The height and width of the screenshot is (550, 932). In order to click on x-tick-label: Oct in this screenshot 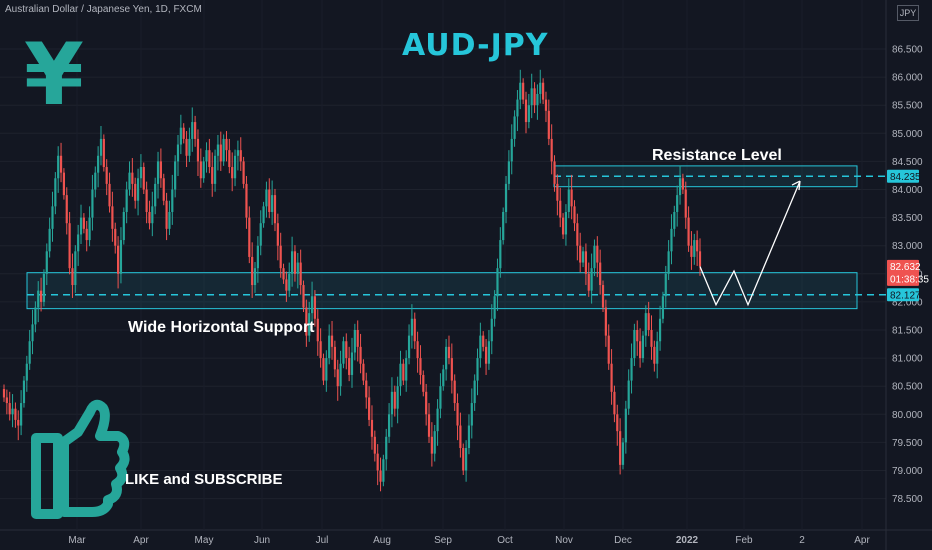, I will do `click(505, 540)`.